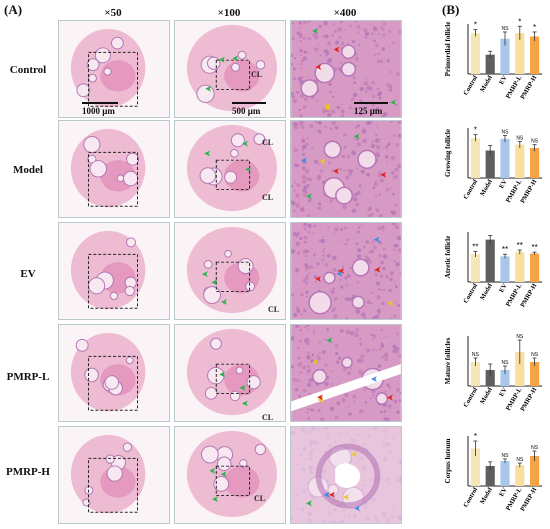 This screenshot has height=529, width=550. Describe the element at coordinates (346, 69) in the screenshot. I see `histology-image-control-x400` at that location.